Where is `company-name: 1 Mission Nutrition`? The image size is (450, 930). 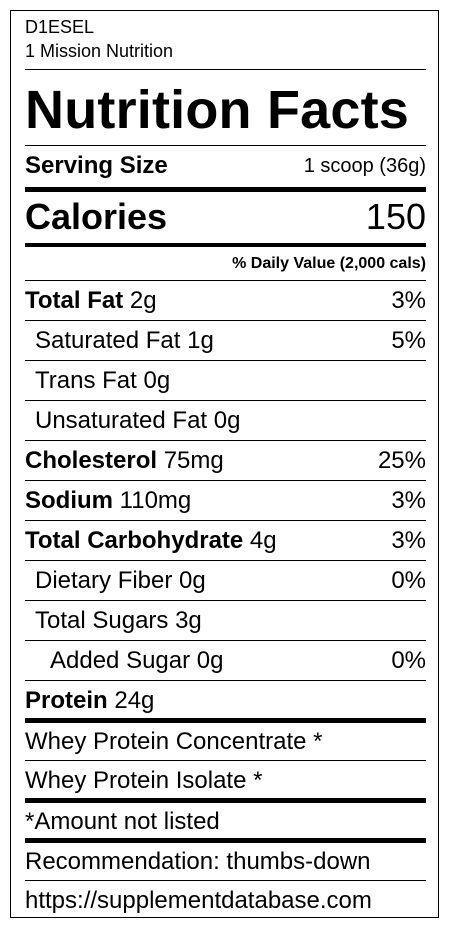
company-name: 1 Mission Nutrition is located at coordinates (99, 51).